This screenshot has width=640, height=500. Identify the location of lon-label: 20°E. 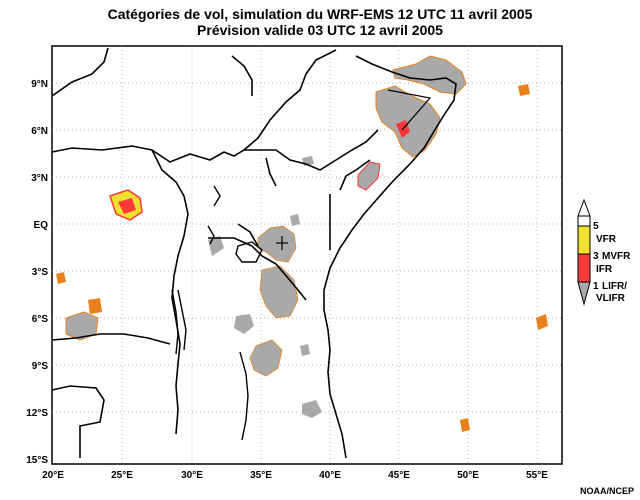
(53, 475).